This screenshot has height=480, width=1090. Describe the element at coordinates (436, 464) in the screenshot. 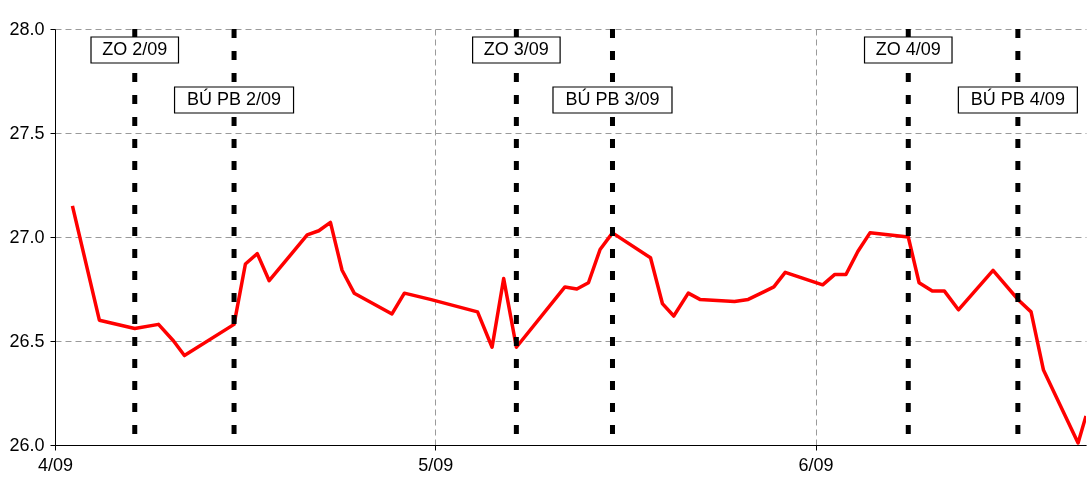

I see `x-tick-label: 5/09` at that location.